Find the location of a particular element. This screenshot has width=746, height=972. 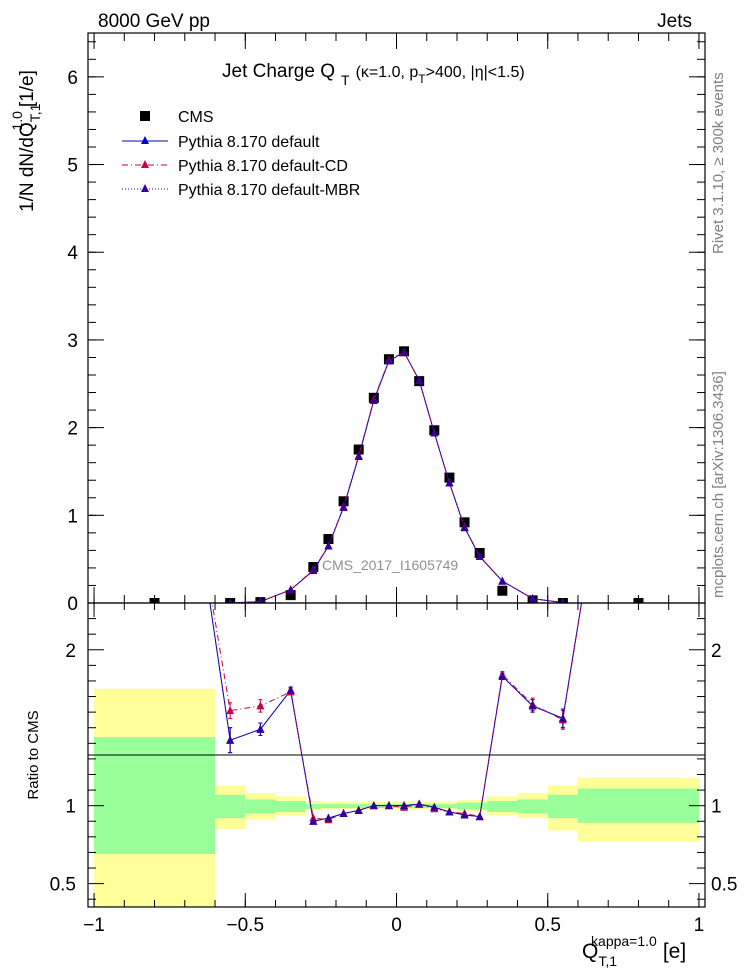

legend-label-cms: CMS is located at coordinates (196, 117).